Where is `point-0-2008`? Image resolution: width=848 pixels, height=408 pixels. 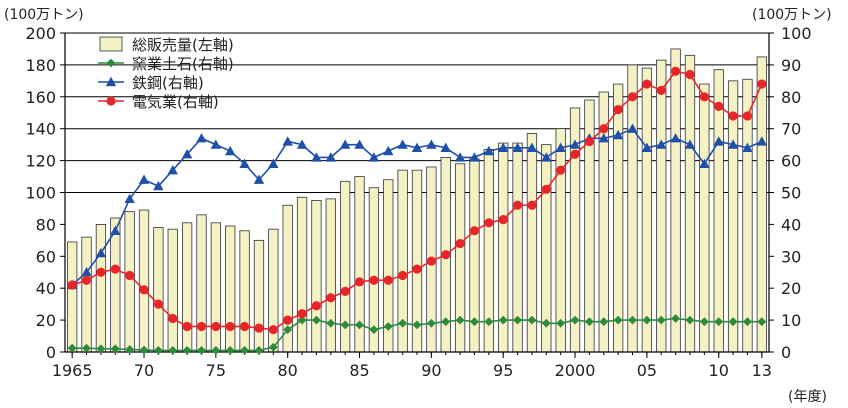 point-0-2008 is located at coordinates (690, 320).